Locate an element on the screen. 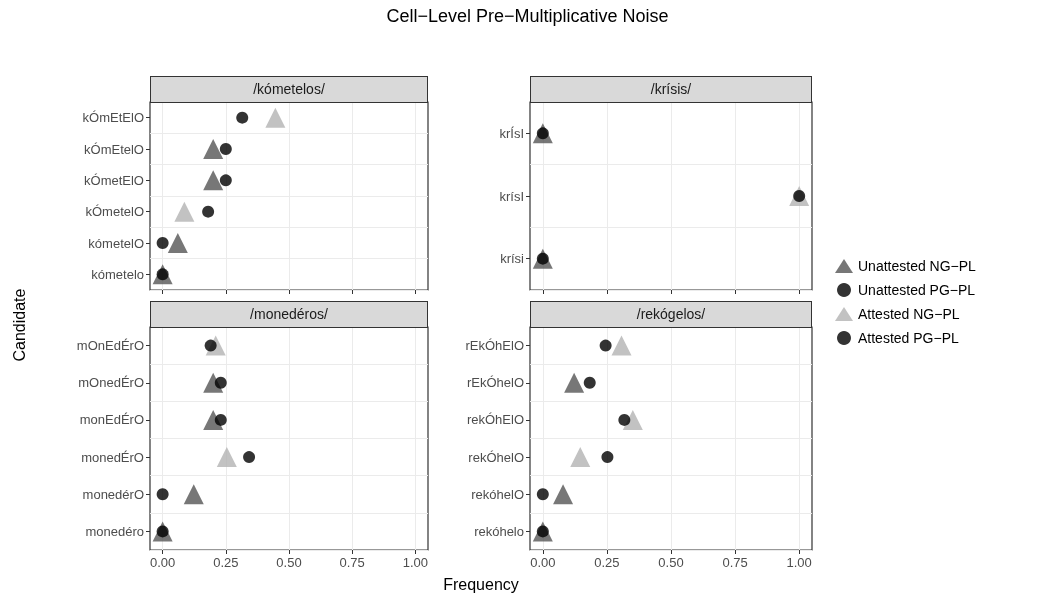 This screenshot has width=1055, height=602. y-tick-label: kÓmetelO is located at coordinates (114, 212).